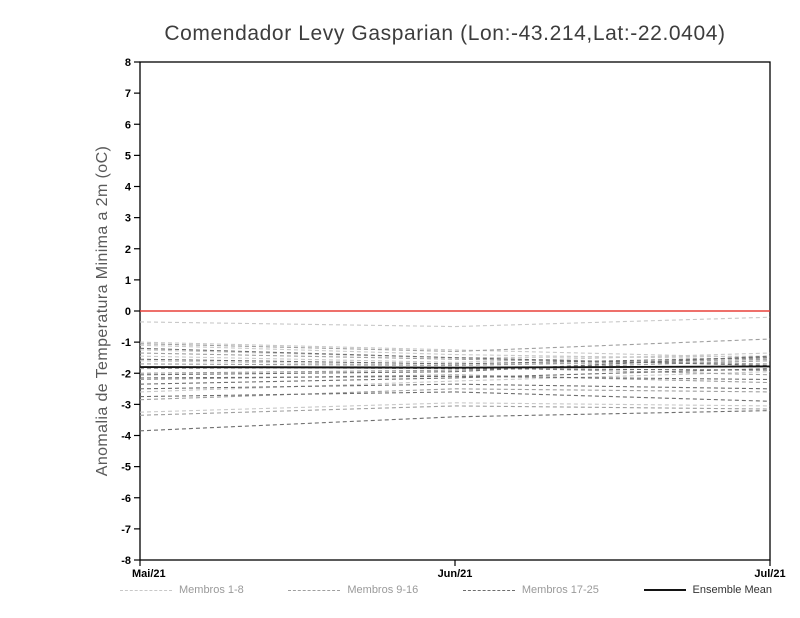  What do you see at coordinates (664, 590) in the screenshot?
I see `solid-line-sample` at bounding box center [664, 590].